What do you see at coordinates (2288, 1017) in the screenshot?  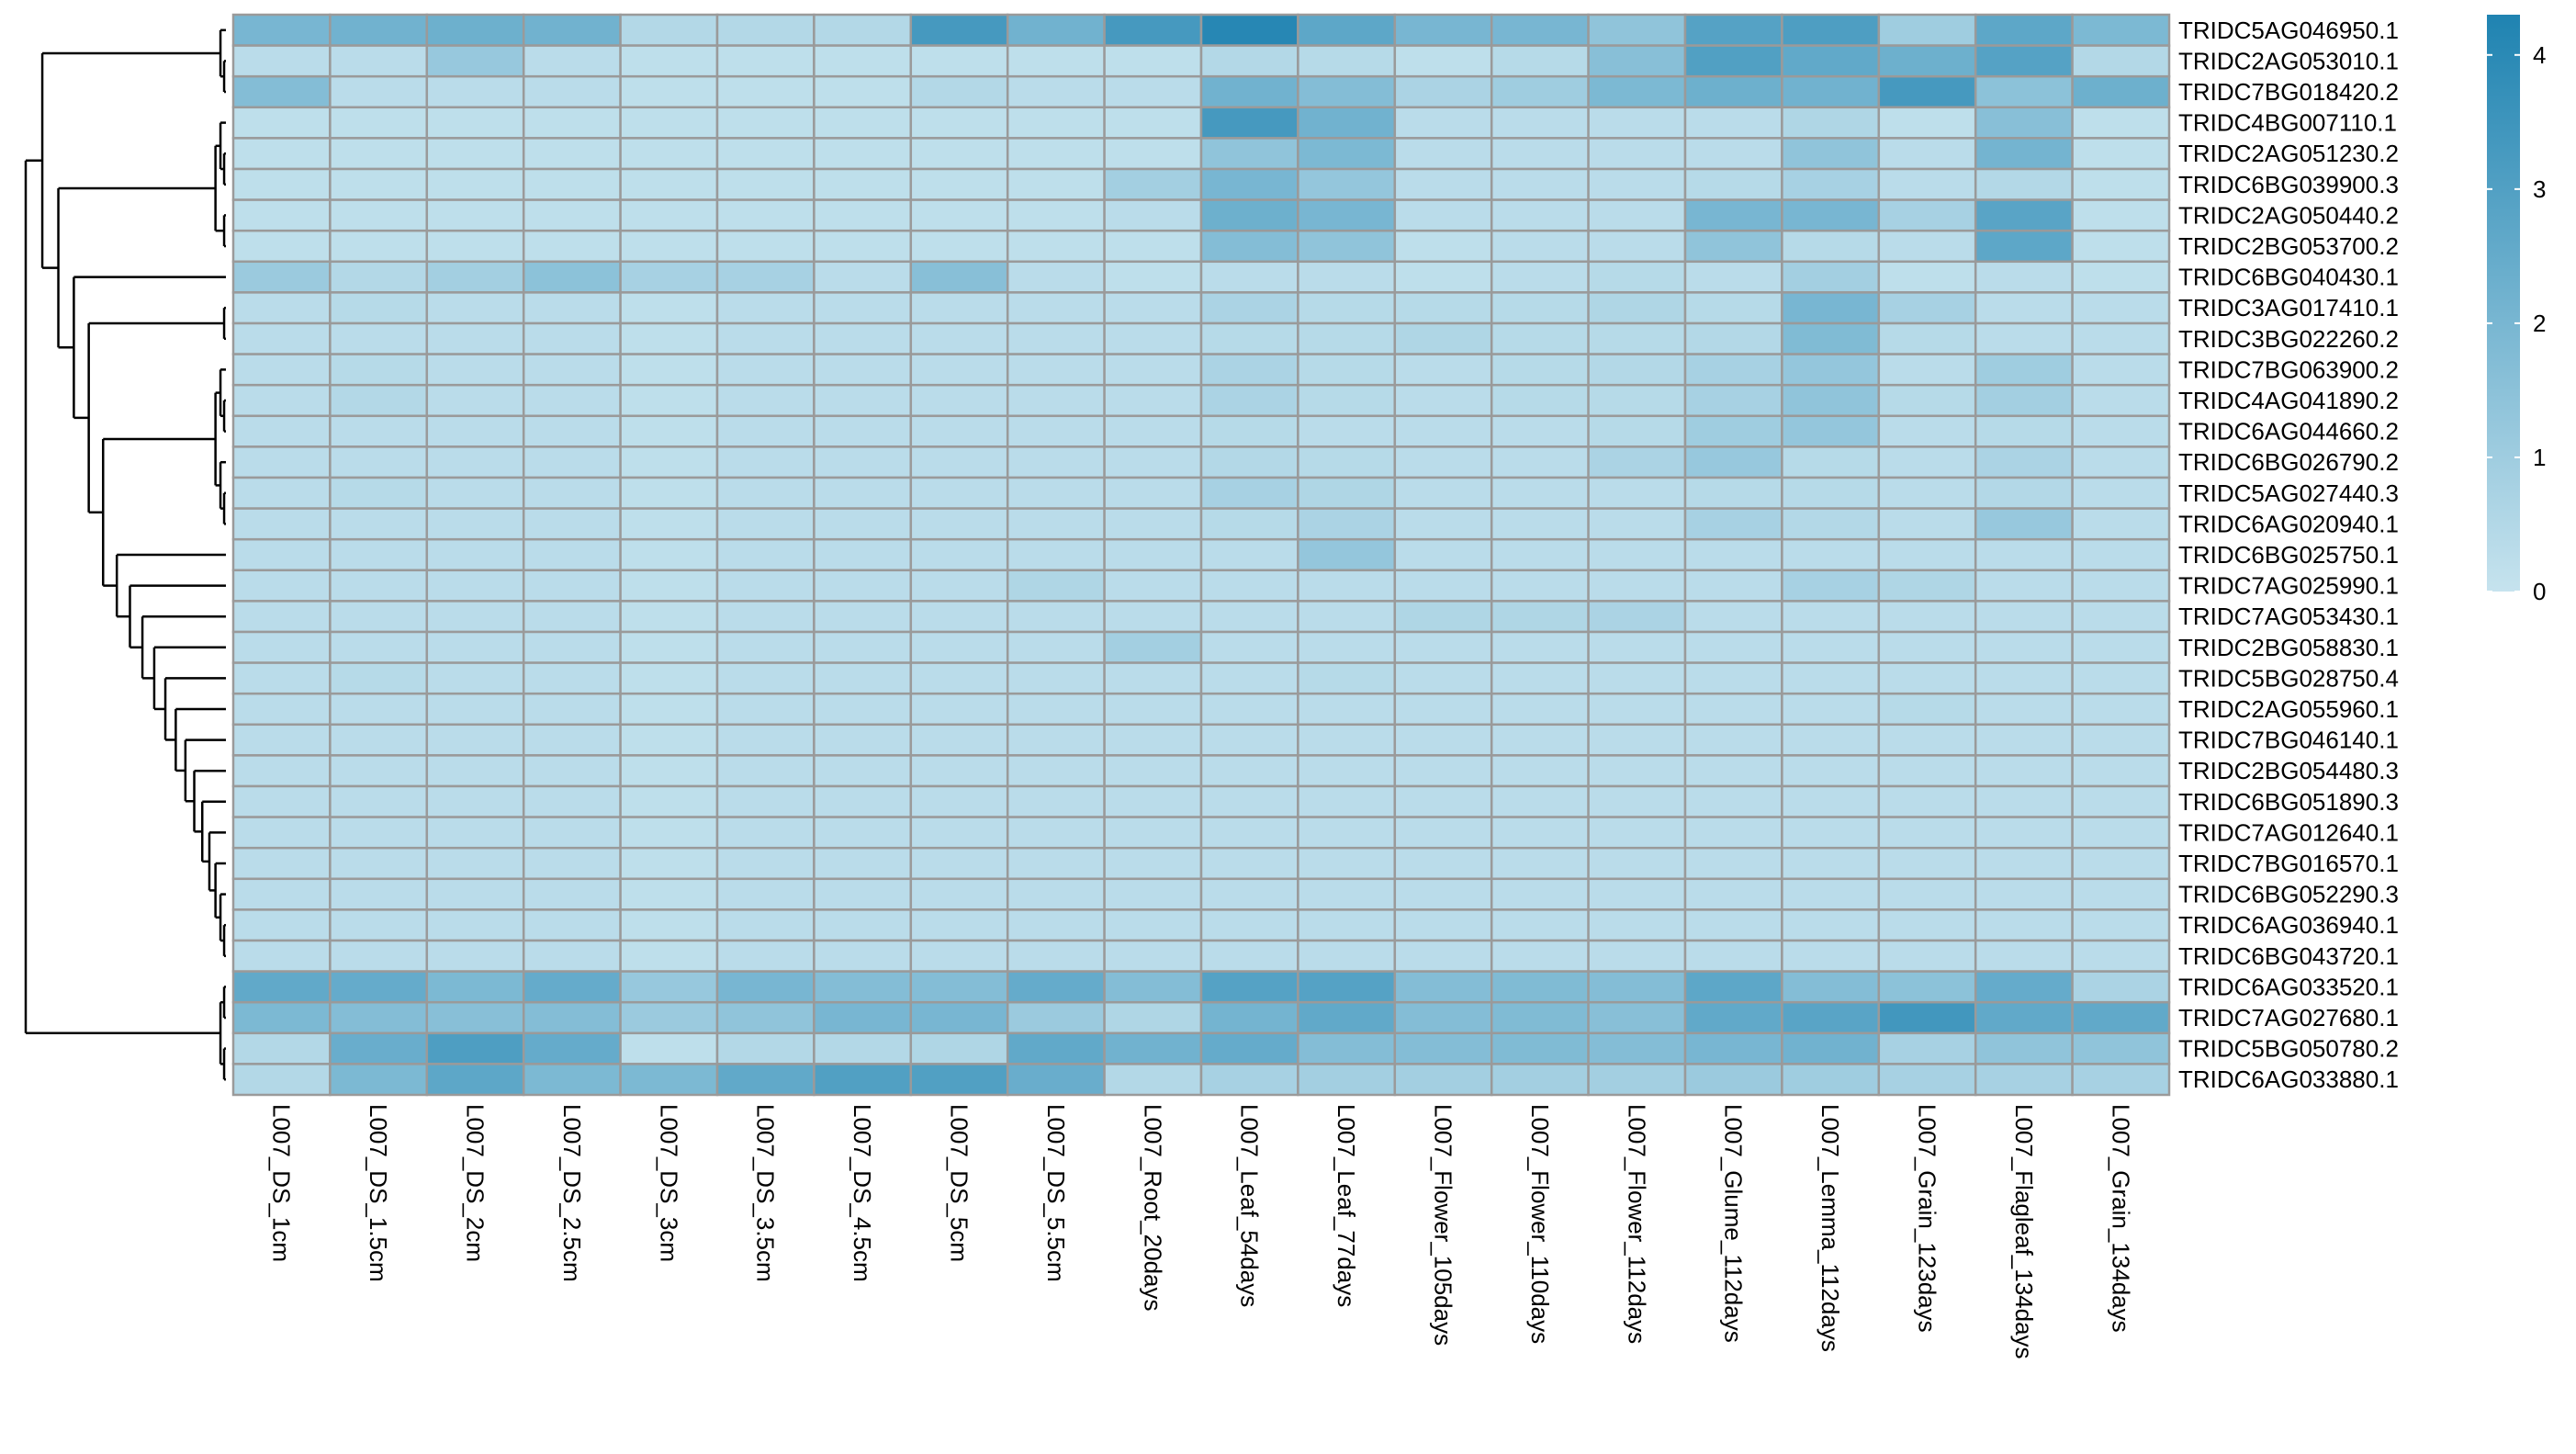 I see `row-label: TRIDC7AG027680.1` at bounding box center [2288, 1017].